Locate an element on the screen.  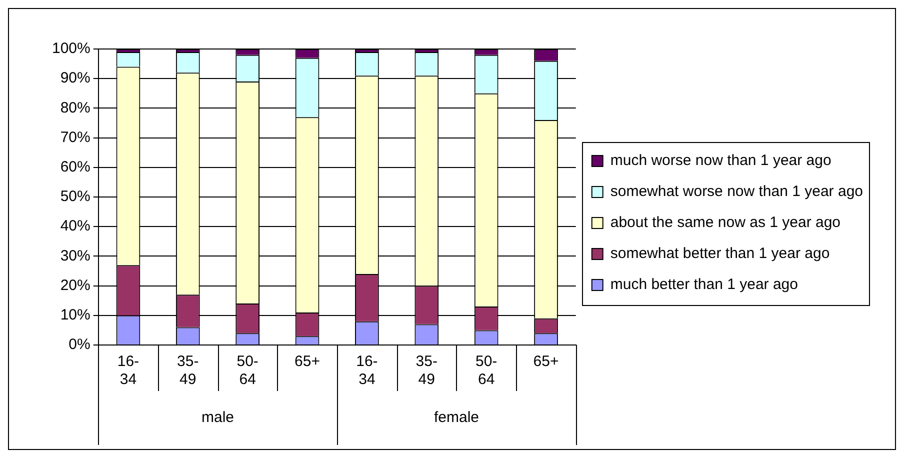
y-tick-label: 100% is located at coordinates (71, 49).